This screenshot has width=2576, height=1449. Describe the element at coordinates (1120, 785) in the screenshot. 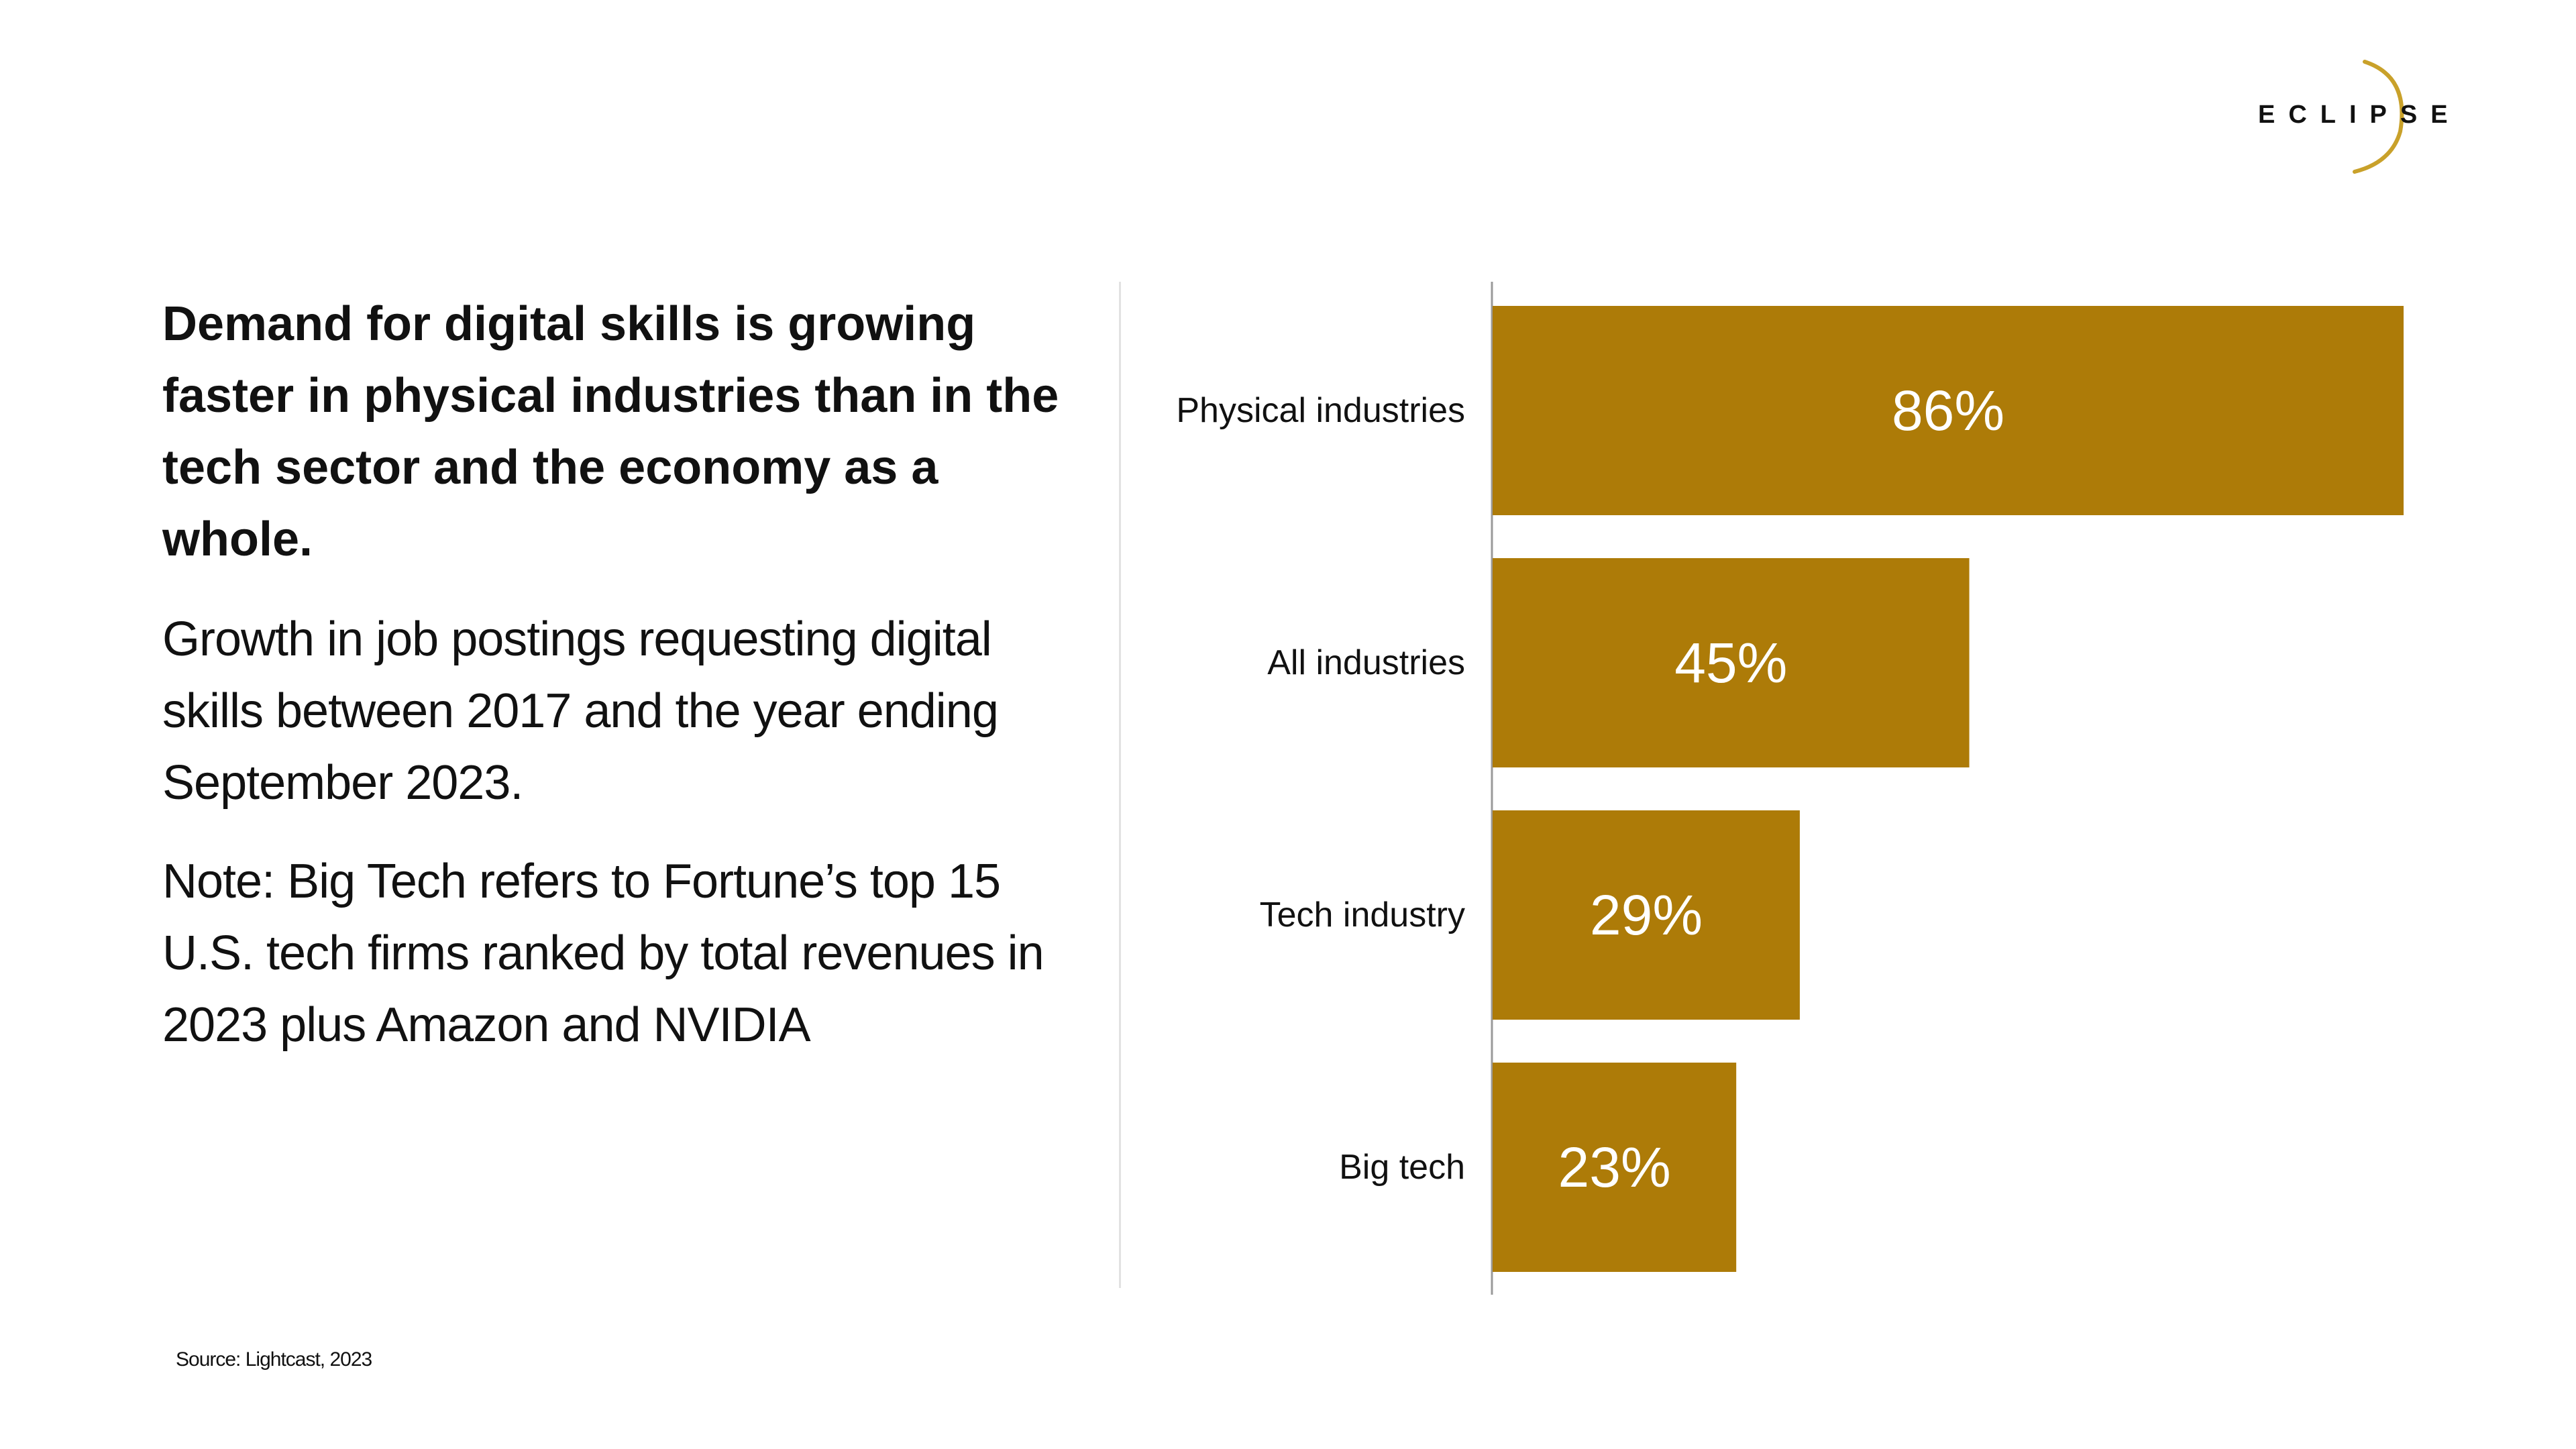

I see `divider` at that location.